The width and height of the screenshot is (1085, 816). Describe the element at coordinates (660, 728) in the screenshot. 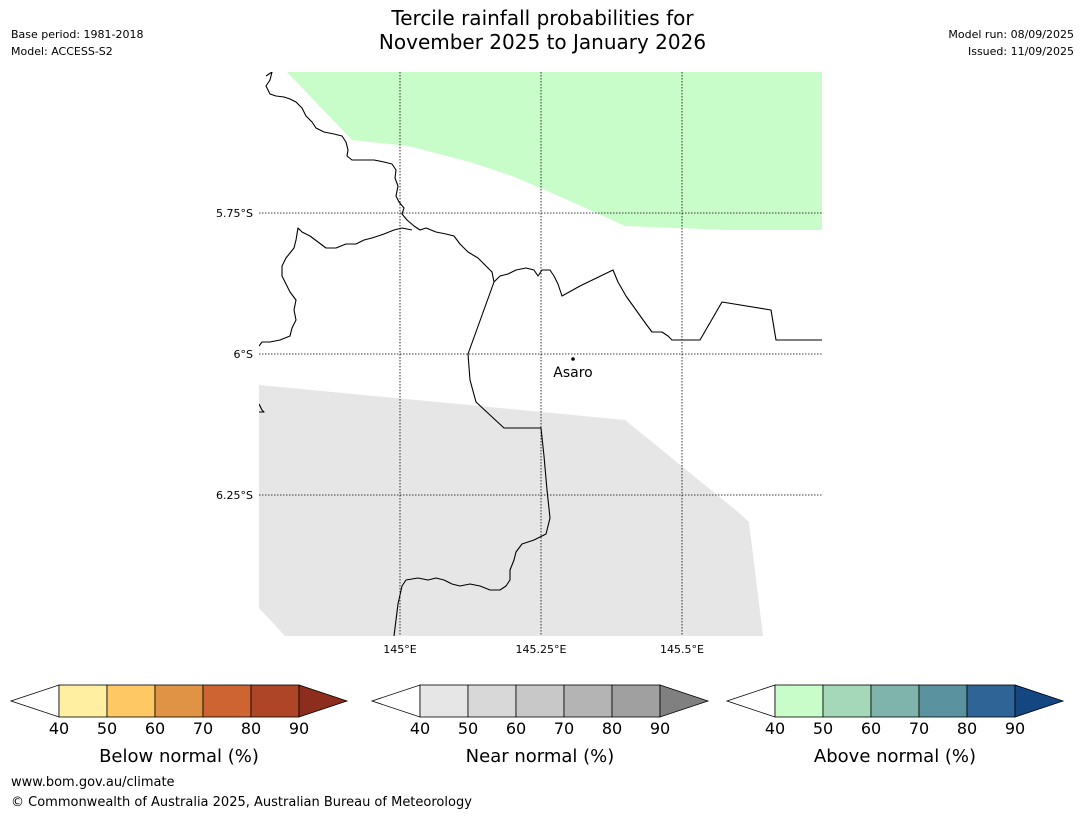

I see `colorbar-near-normal-tick: 90` at that location.